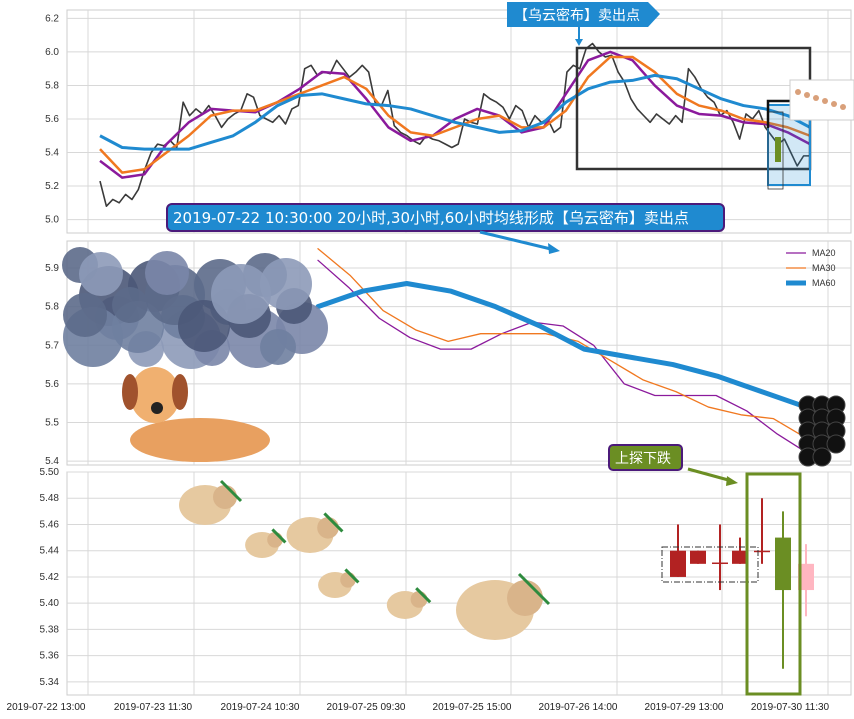  I want to click on series-ma30, so click(455, 114).